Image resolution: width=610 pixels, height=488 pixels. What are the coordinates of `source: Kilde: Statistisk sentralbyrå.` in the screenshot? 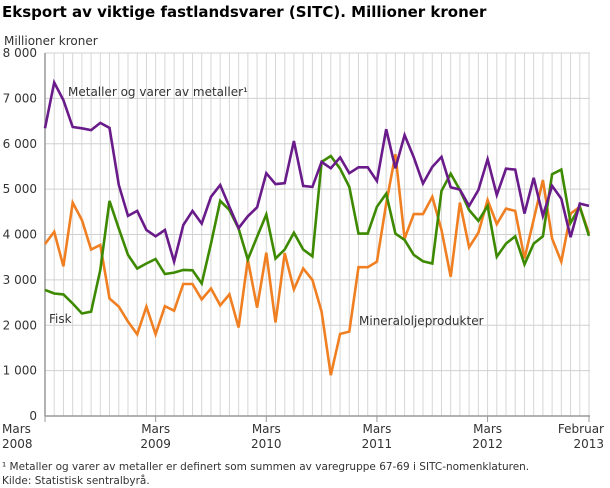 It's located at (76, 480).